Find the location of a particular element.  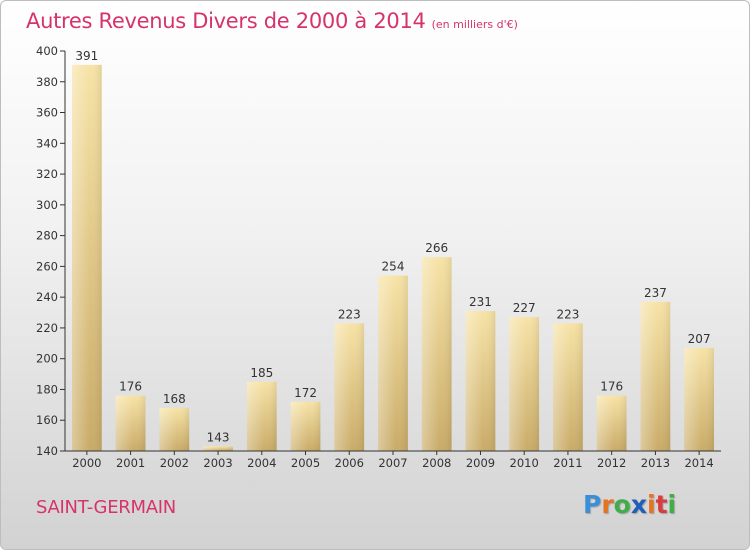

x-tick-label-2013: 2013 is located at coordinates (655, 463).